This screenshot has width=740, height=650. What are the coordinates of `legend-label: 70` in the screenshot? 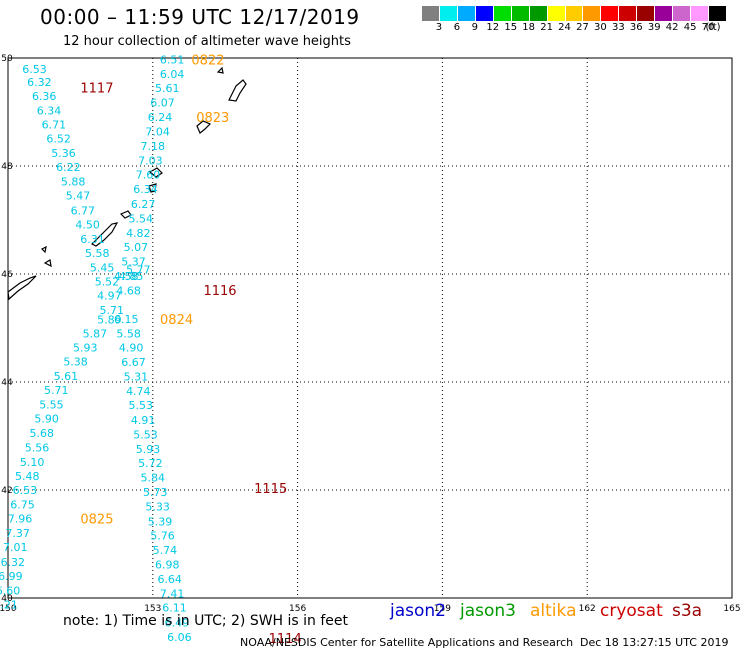 It's located at (708, 27).